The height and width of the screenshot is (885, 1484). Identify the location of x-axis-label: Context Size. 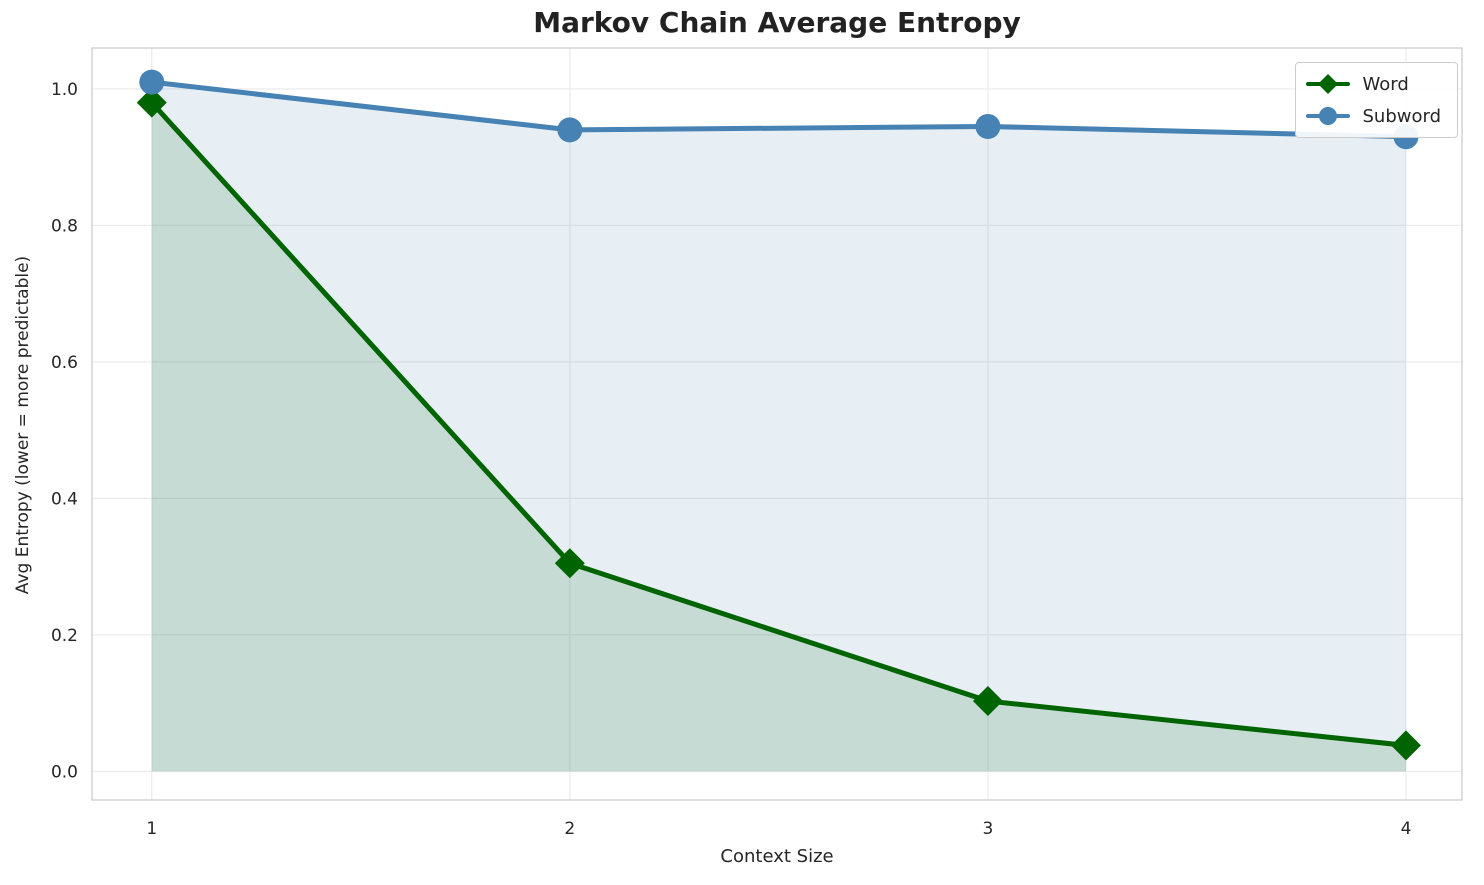
(777, 856).